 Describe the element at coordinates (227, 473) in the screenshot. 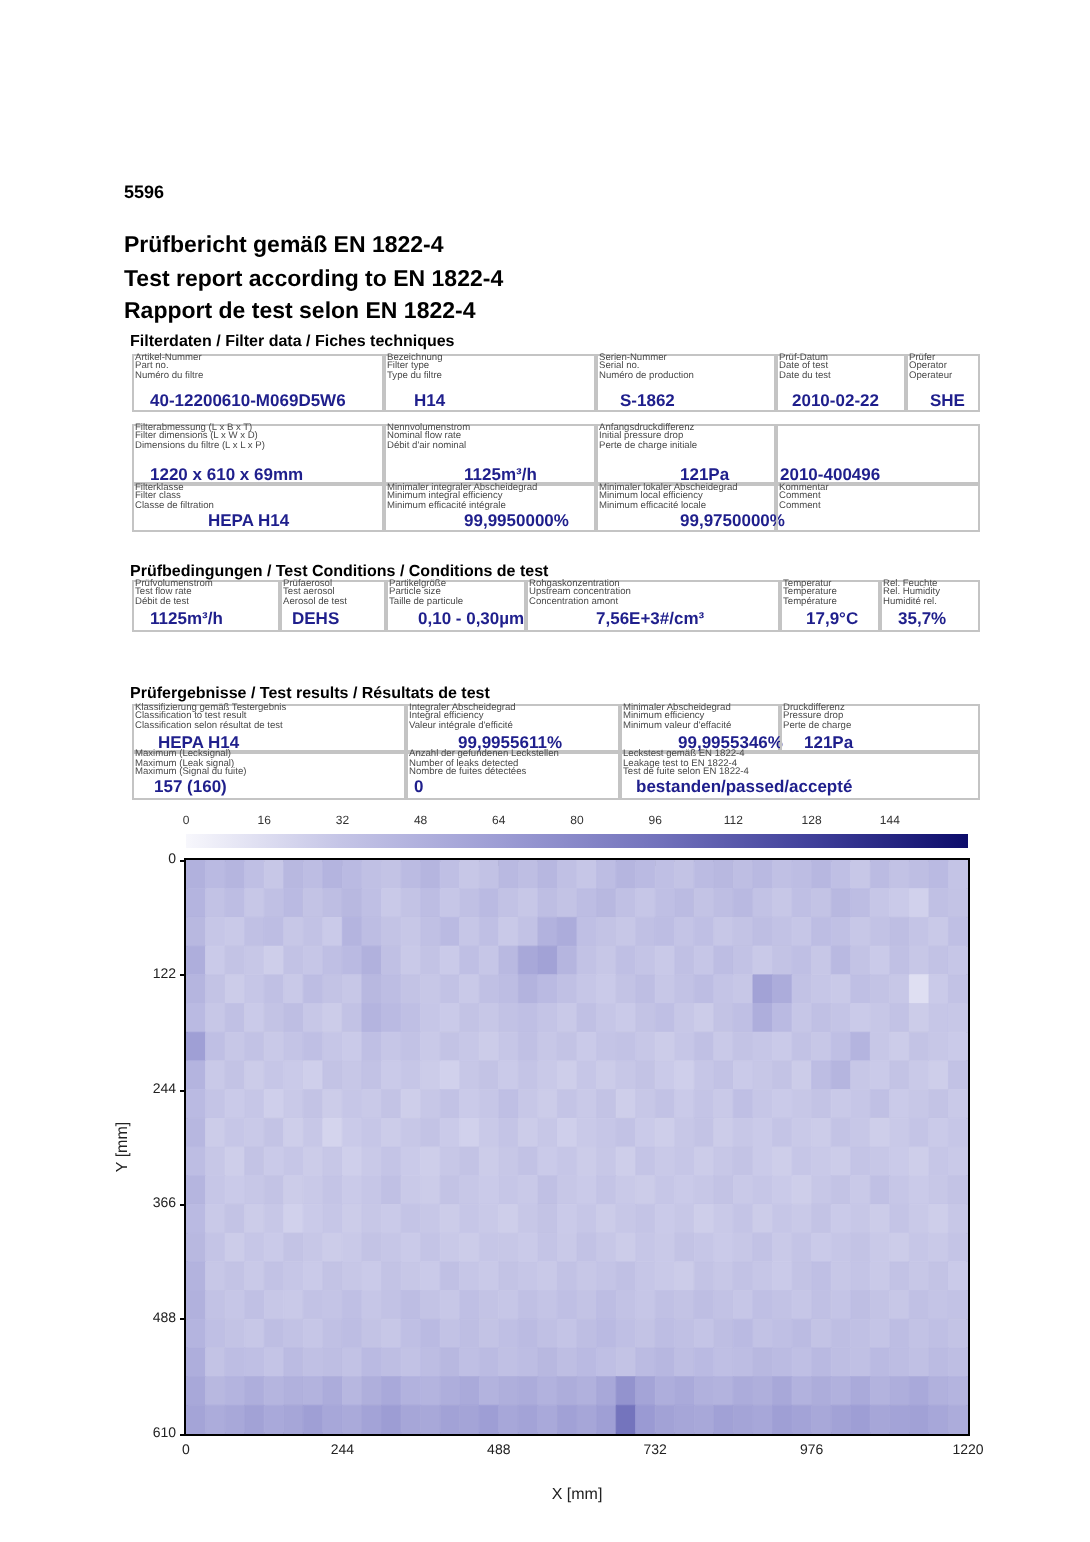

I see `text: 1220 x 610 x 69mm` at that location.